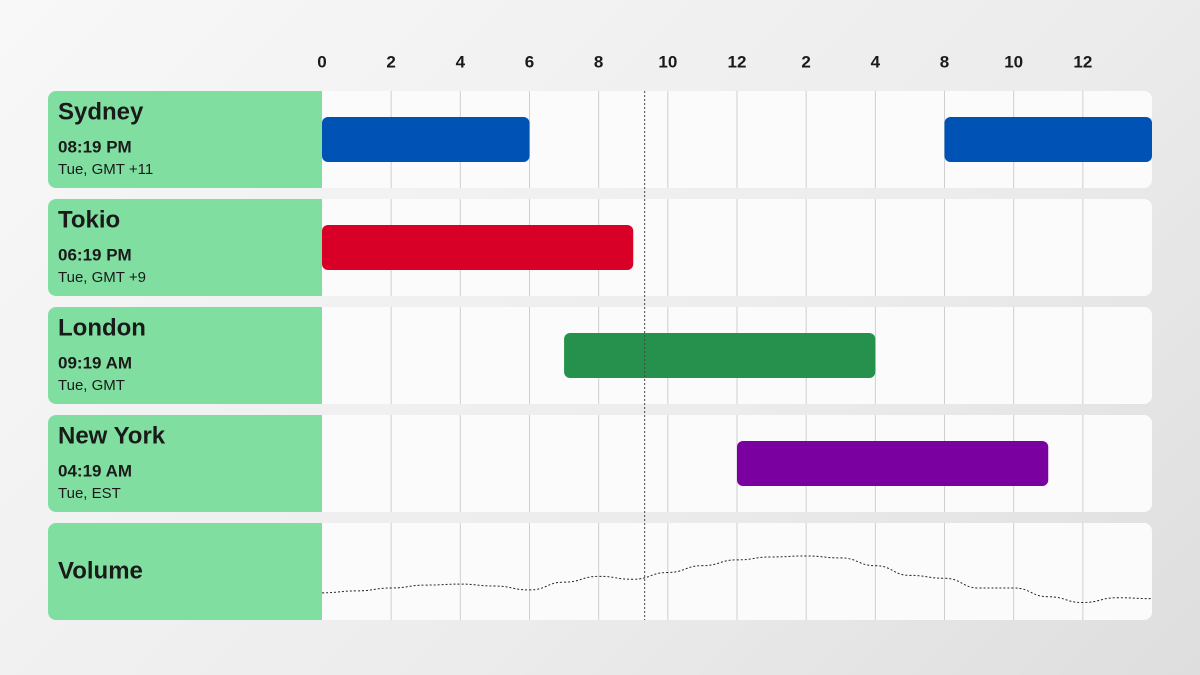  I want to click on timezone: Tue, GMT +9, so click(102, 277).